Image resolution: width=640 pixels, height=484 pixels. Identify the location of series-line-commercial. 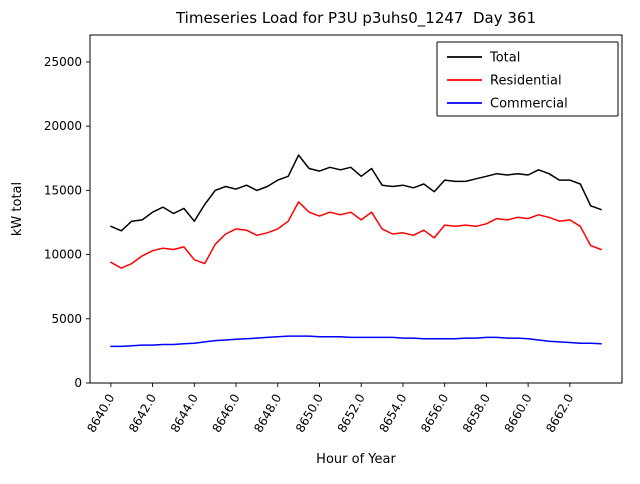
(356, 341).